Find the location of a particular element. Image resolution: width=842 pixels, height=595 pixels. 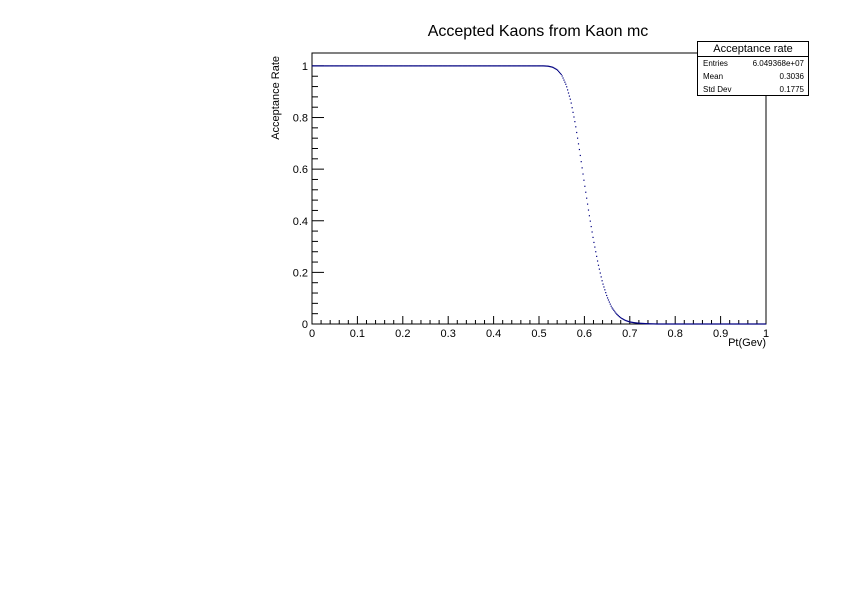

x-tick-label: 0.7 is located at coordinates (629, 334).